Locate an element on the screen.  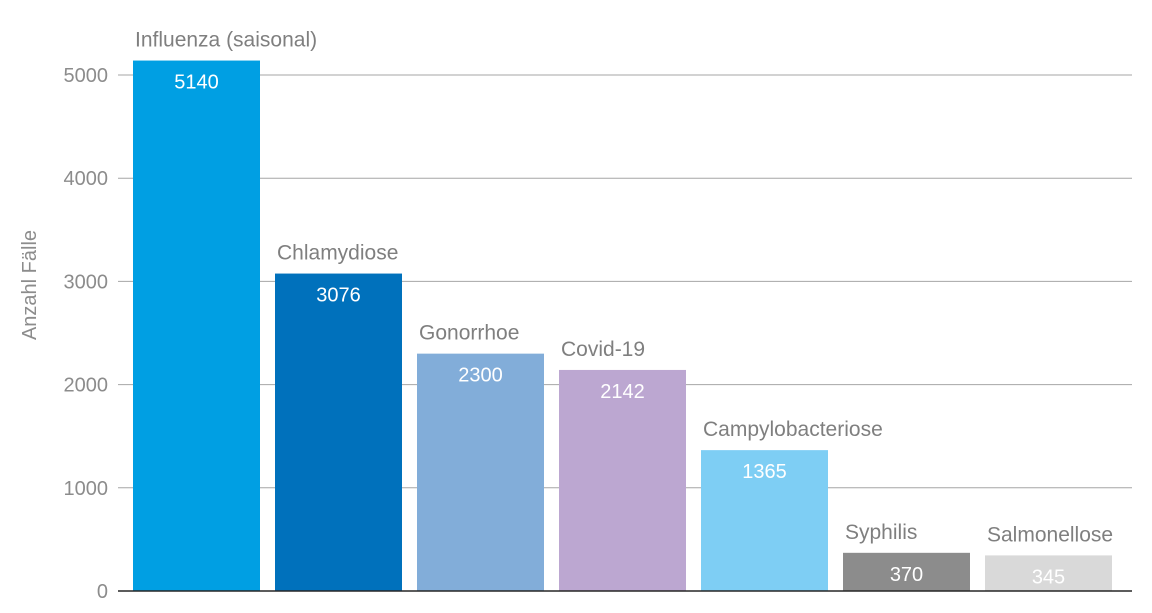
bar-chlamydiose is located at coordinates (338, 432).